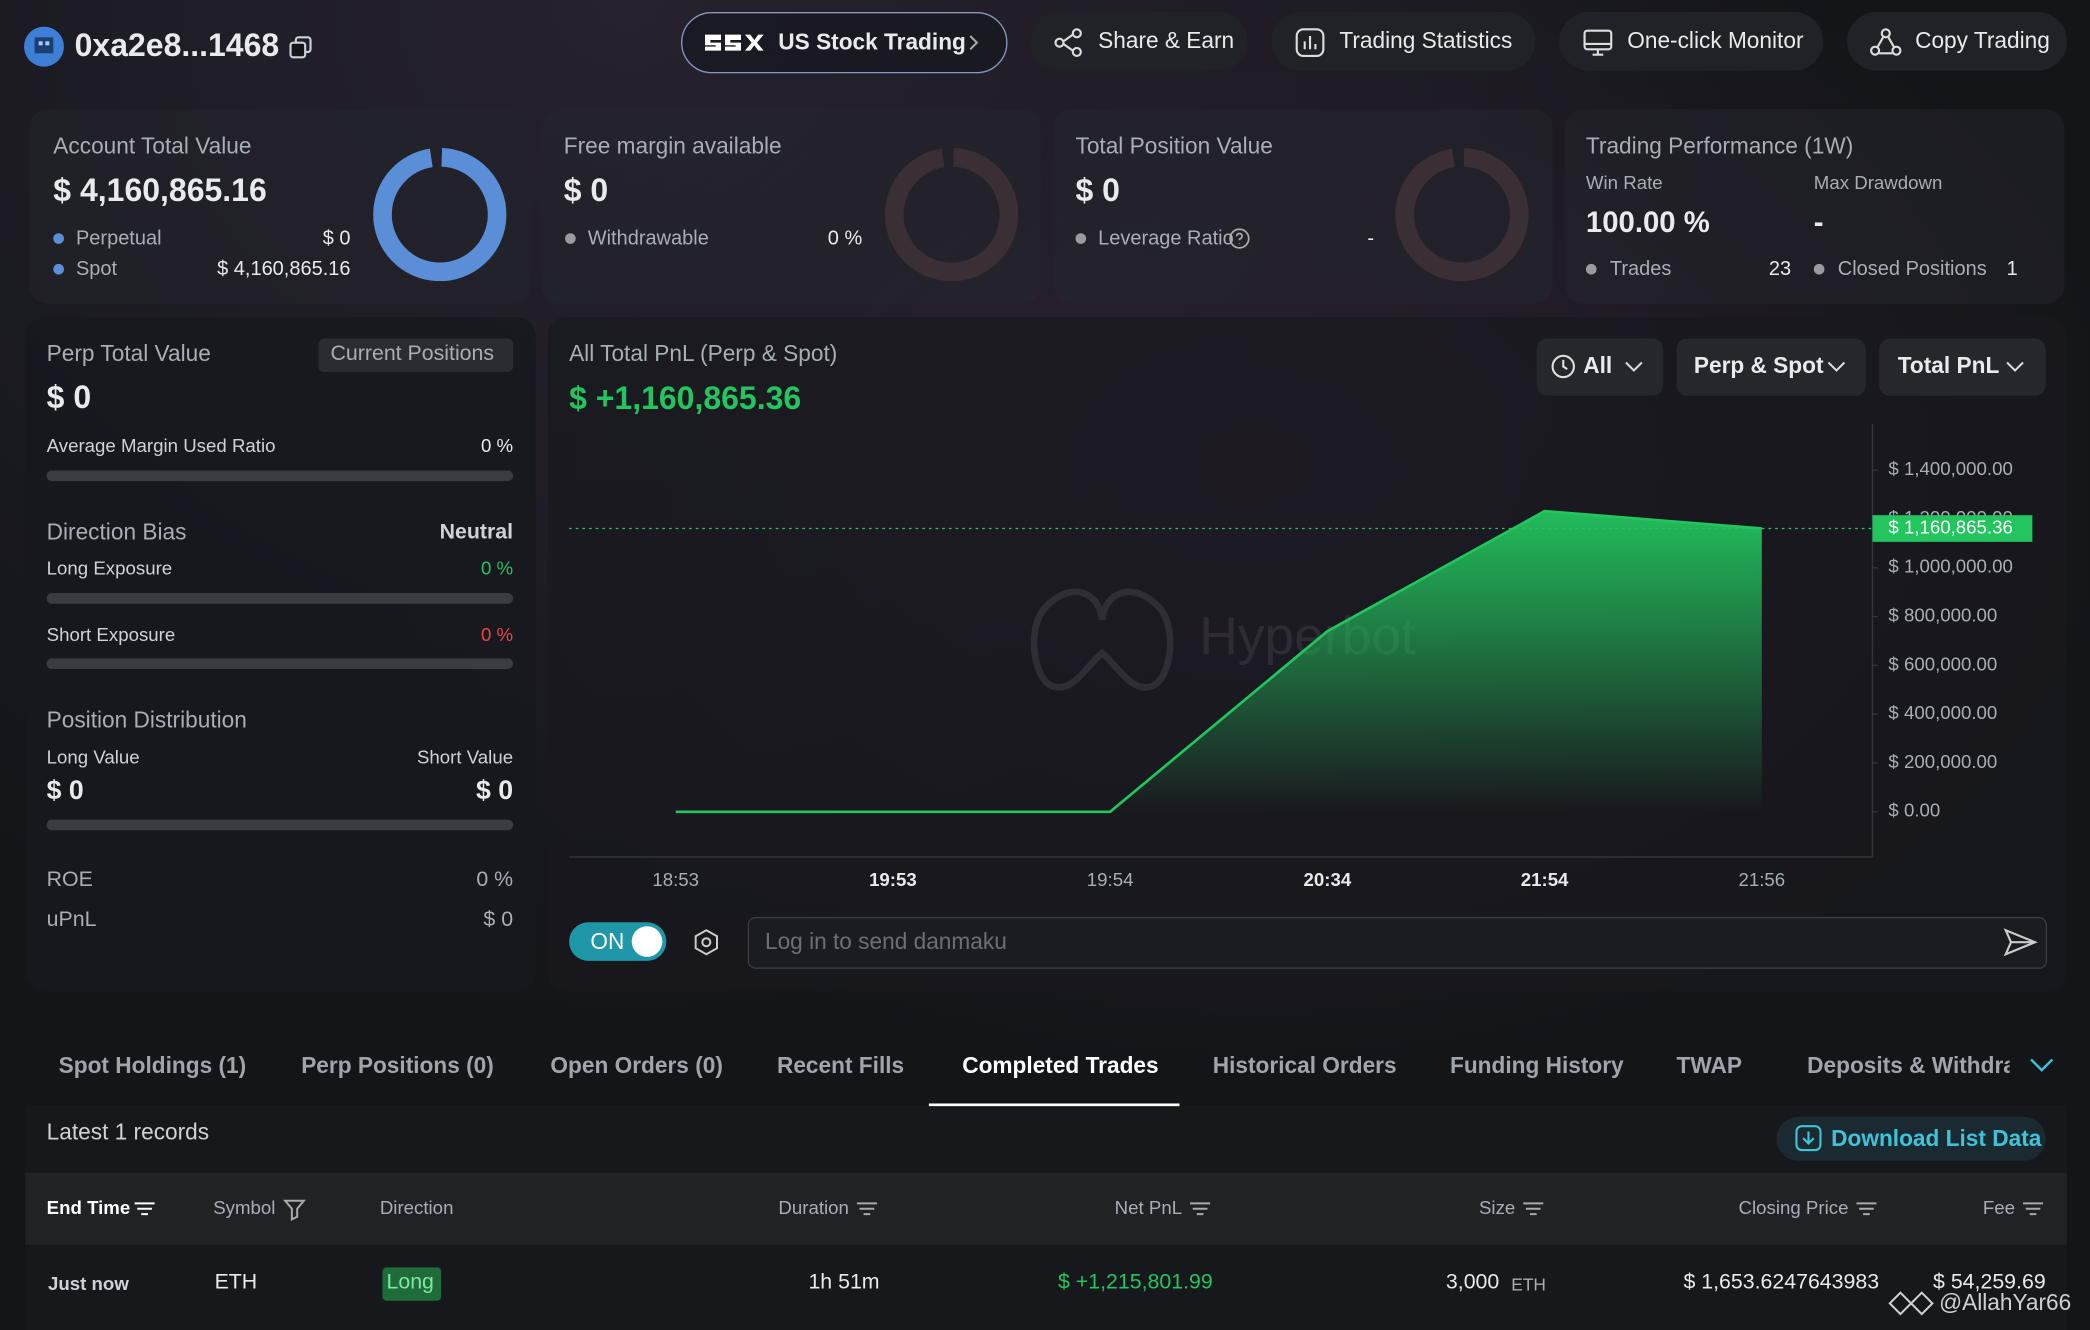 The height and width of the screenshot is (1330, 2090). I want to click on tab: TWAP, so click(1709, 1065).